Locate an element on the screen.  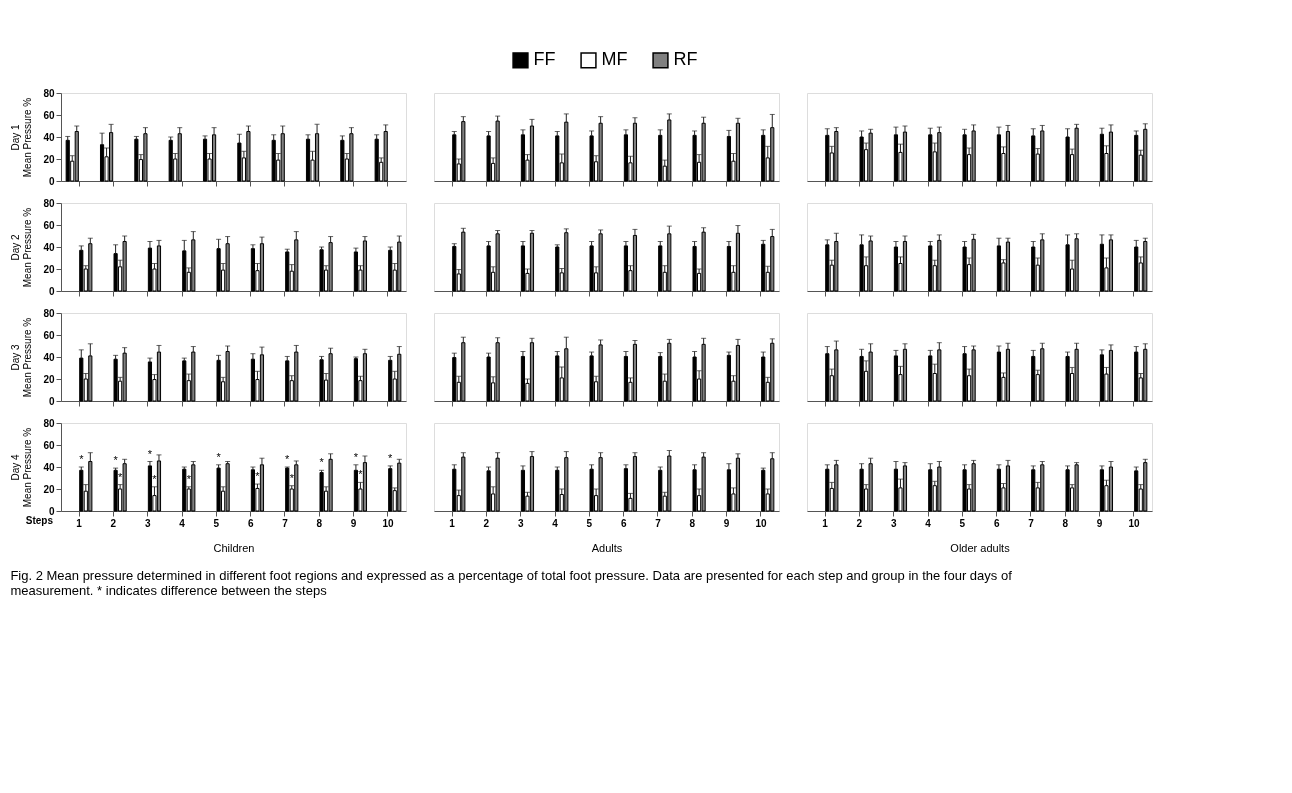
x-axis-title: Older adults is located at coordinates (980, 547).